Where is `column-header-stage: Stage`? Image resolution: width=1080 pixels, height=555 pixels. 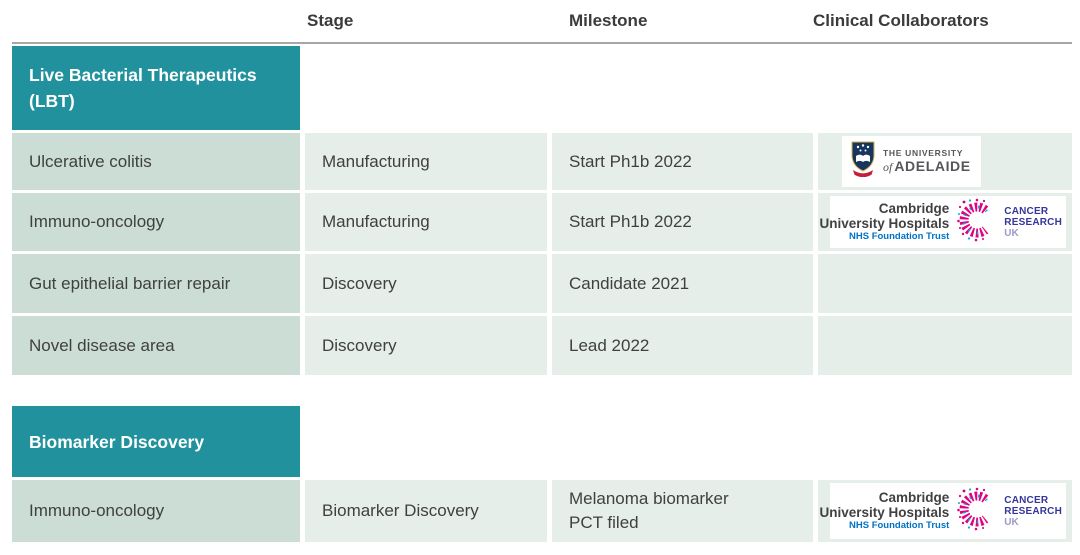
column-header-stage: Stage is located at coordinates (330, 20).